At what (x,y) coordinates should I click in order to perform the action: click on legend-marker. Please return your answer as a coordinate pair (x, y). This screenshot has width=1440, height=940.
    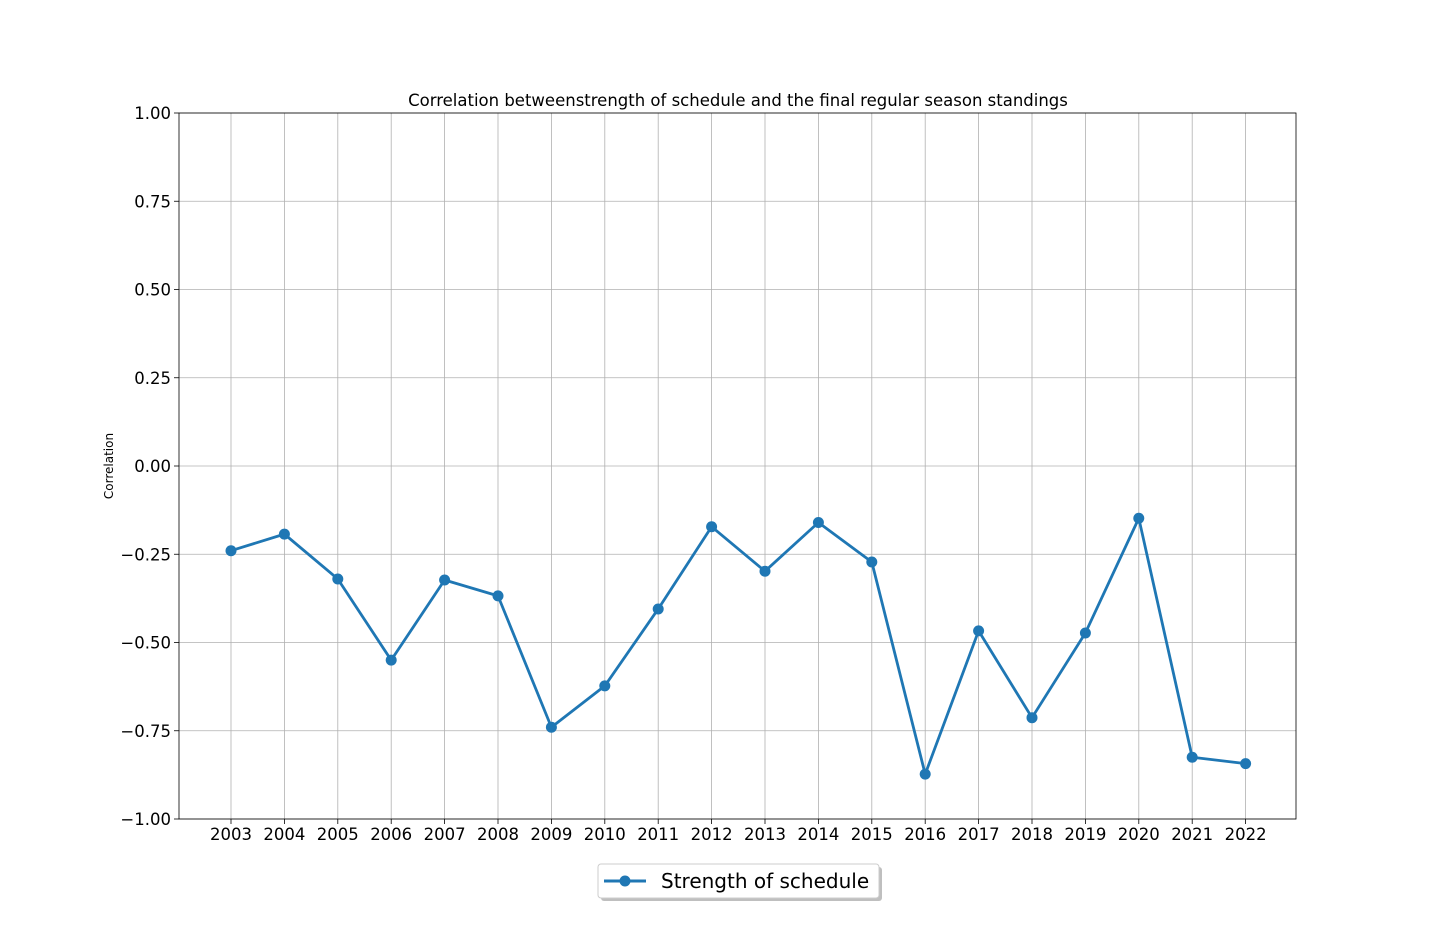
    Looking at the image, I should click on (625, 881).